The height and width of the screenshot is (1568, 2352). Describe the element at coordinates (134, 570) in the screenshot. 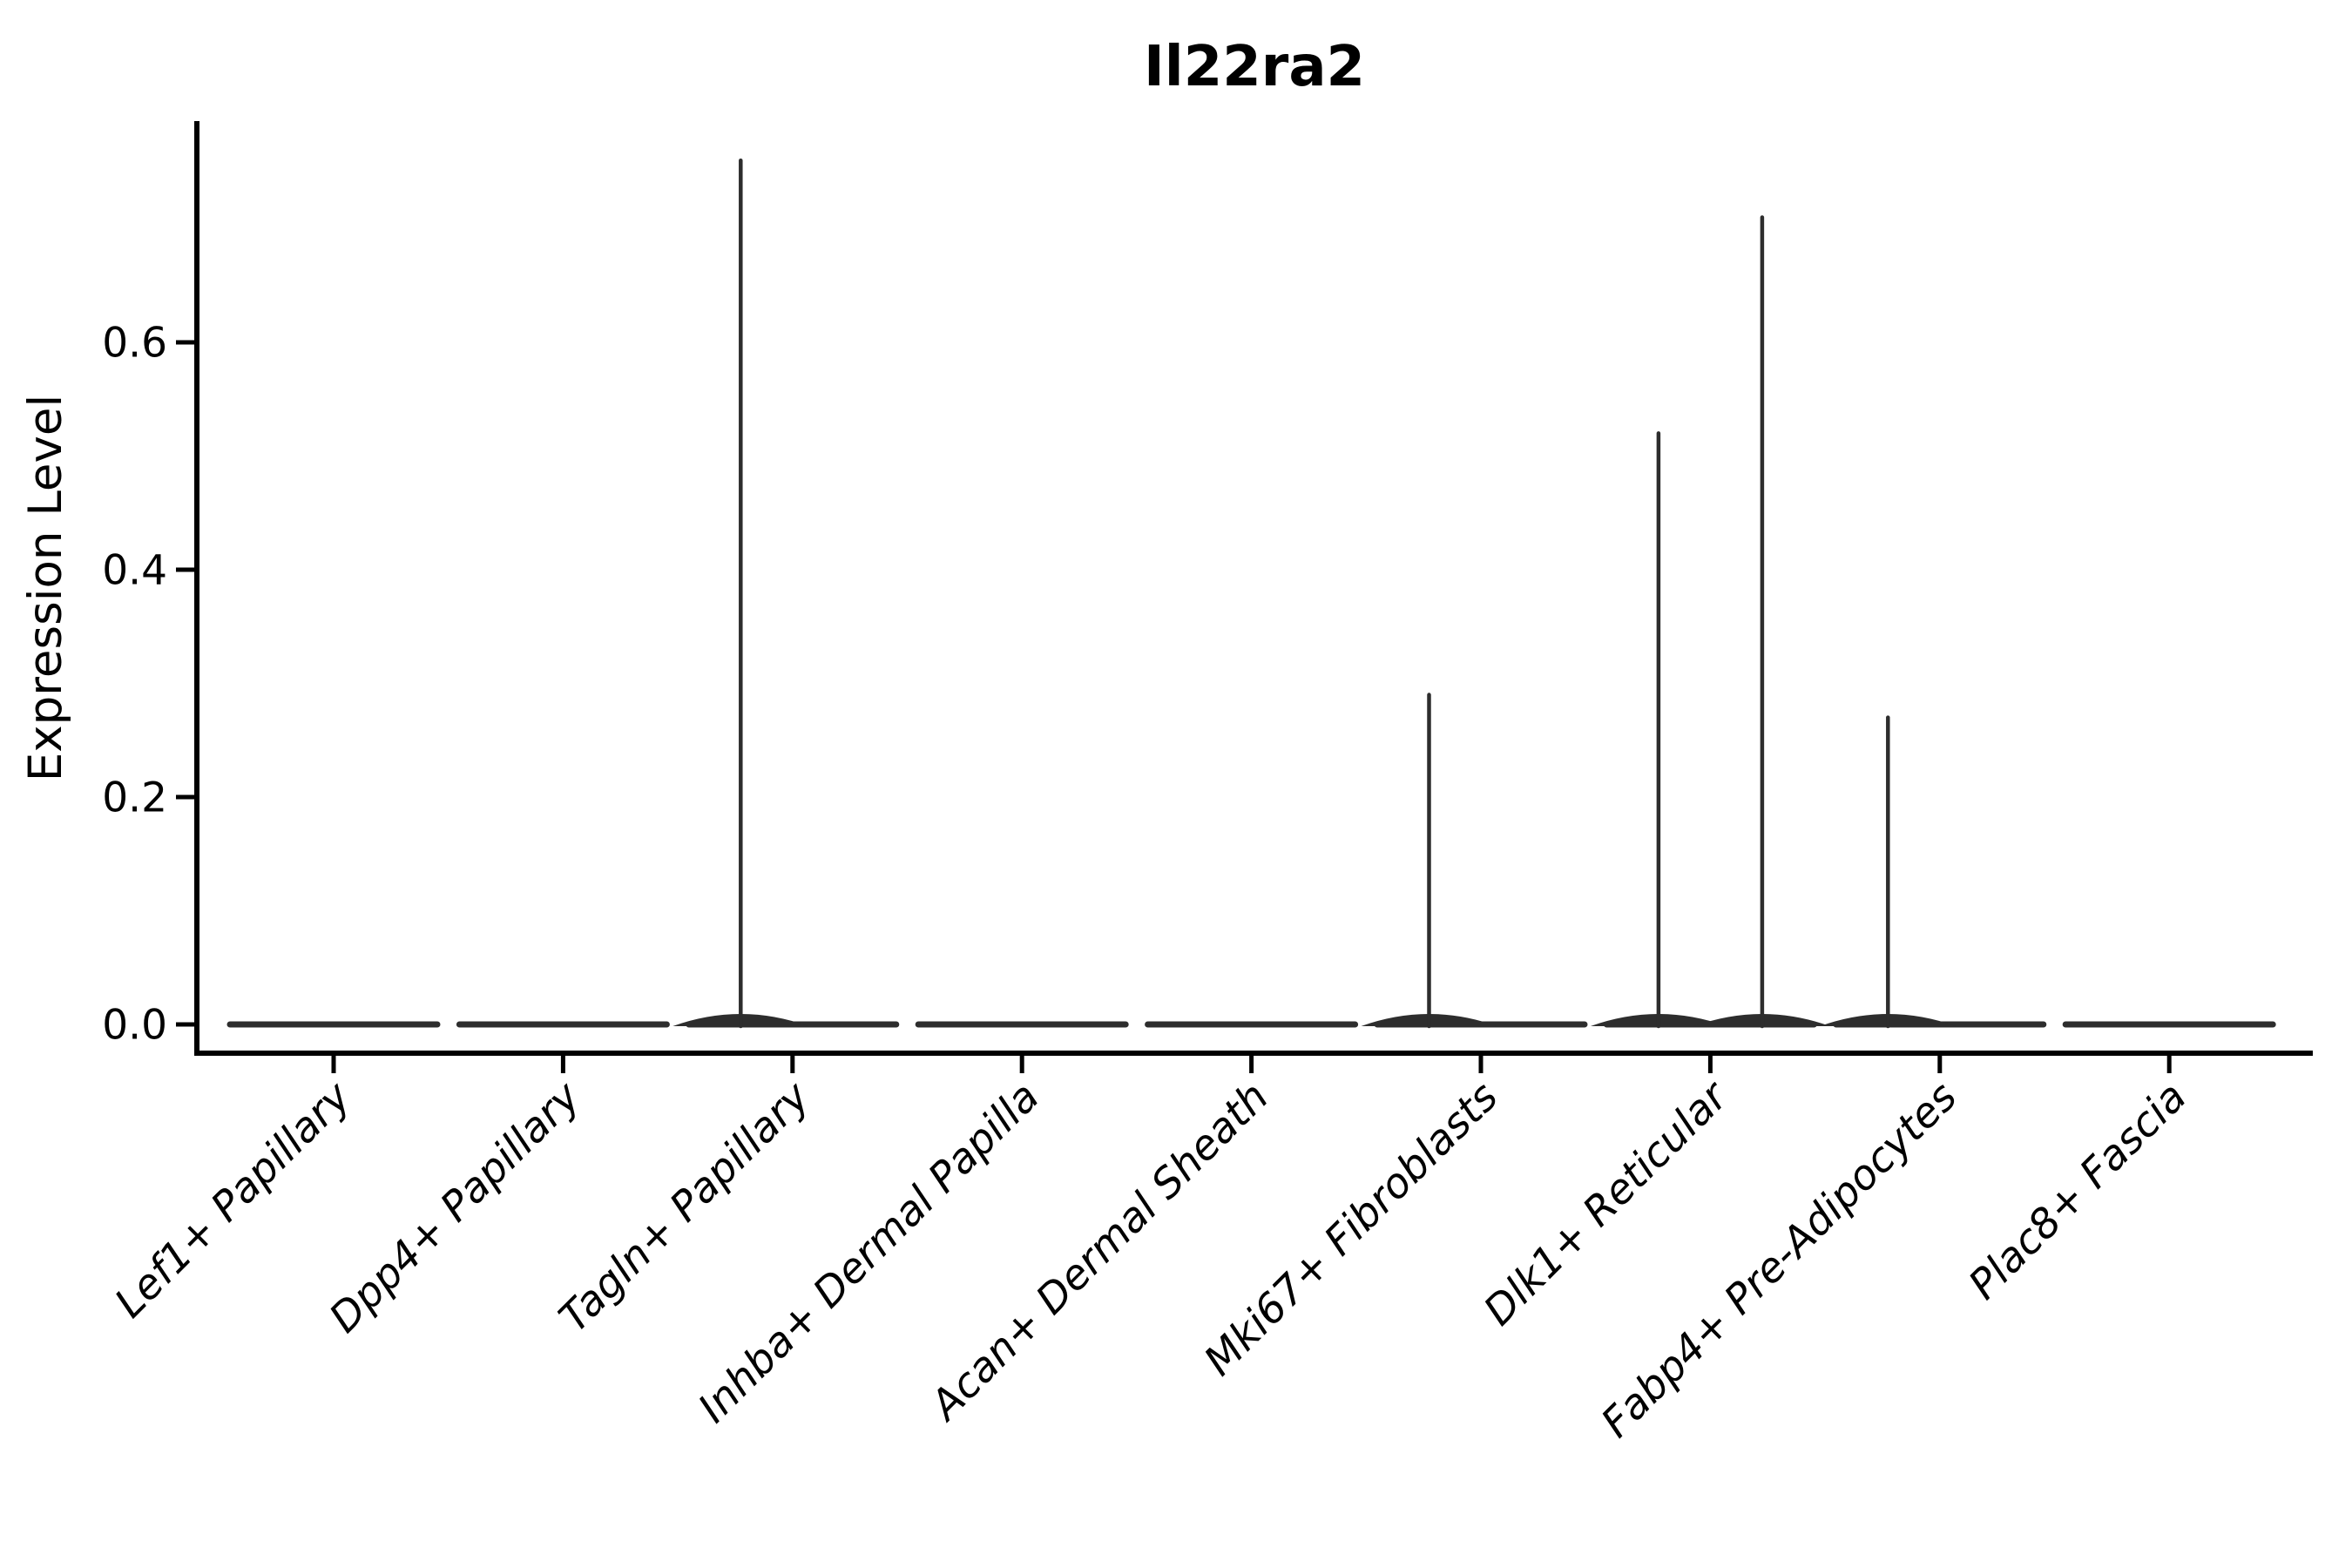

I see `y-tick-label: 0.4` at that location.